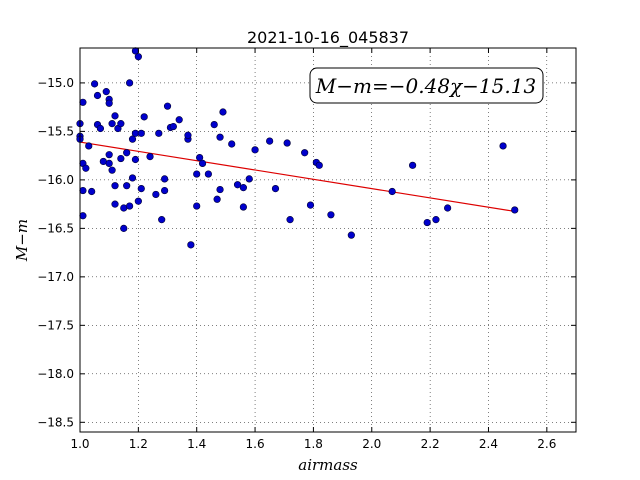  Describe the element at coordinates (79, 444) in the screenshot. I see `x-tick-label: 1.0` at that location.